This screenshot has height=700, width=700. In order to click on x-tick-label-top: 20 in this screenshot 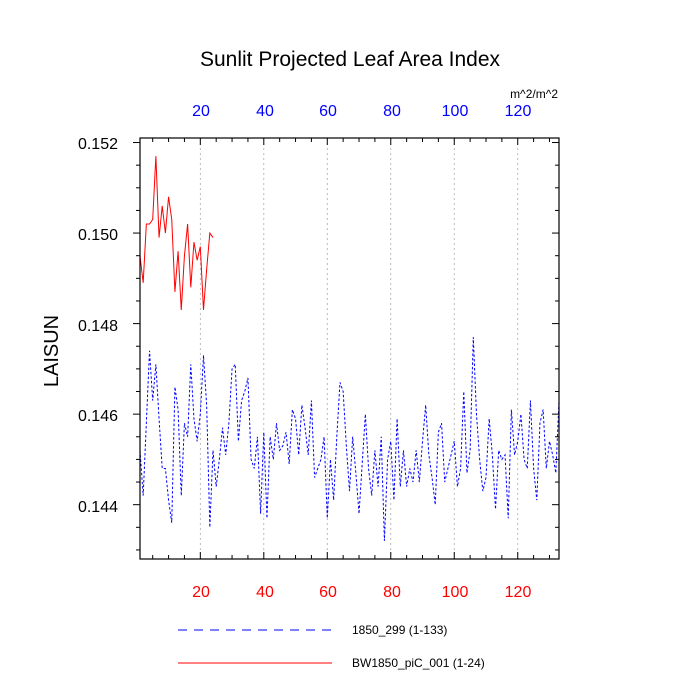, I will do `click(201, 111)`.